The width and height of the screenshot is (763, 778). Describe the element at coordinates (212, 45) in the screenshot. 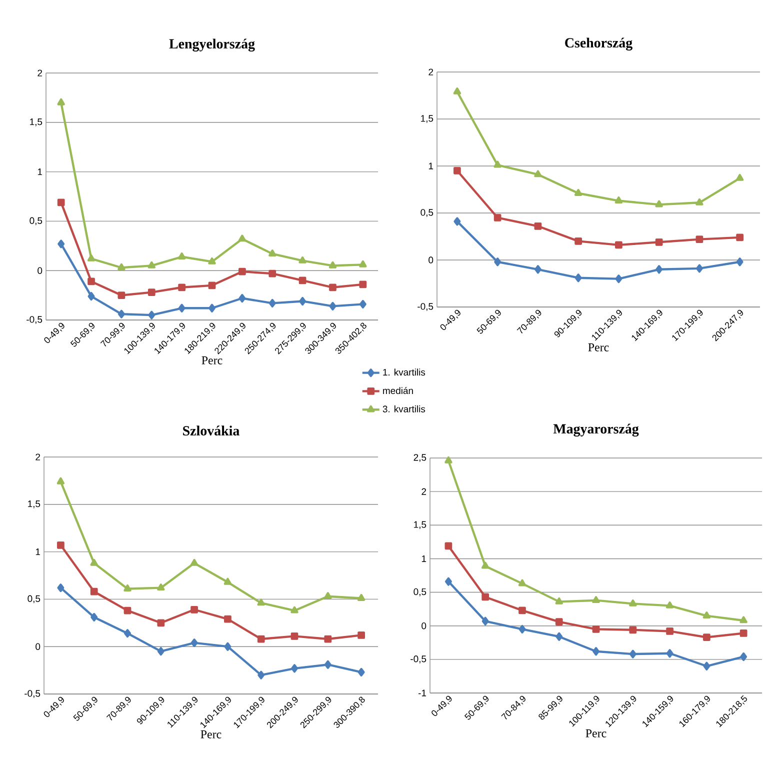

I see `chart-title: Lengyelország` at that location.